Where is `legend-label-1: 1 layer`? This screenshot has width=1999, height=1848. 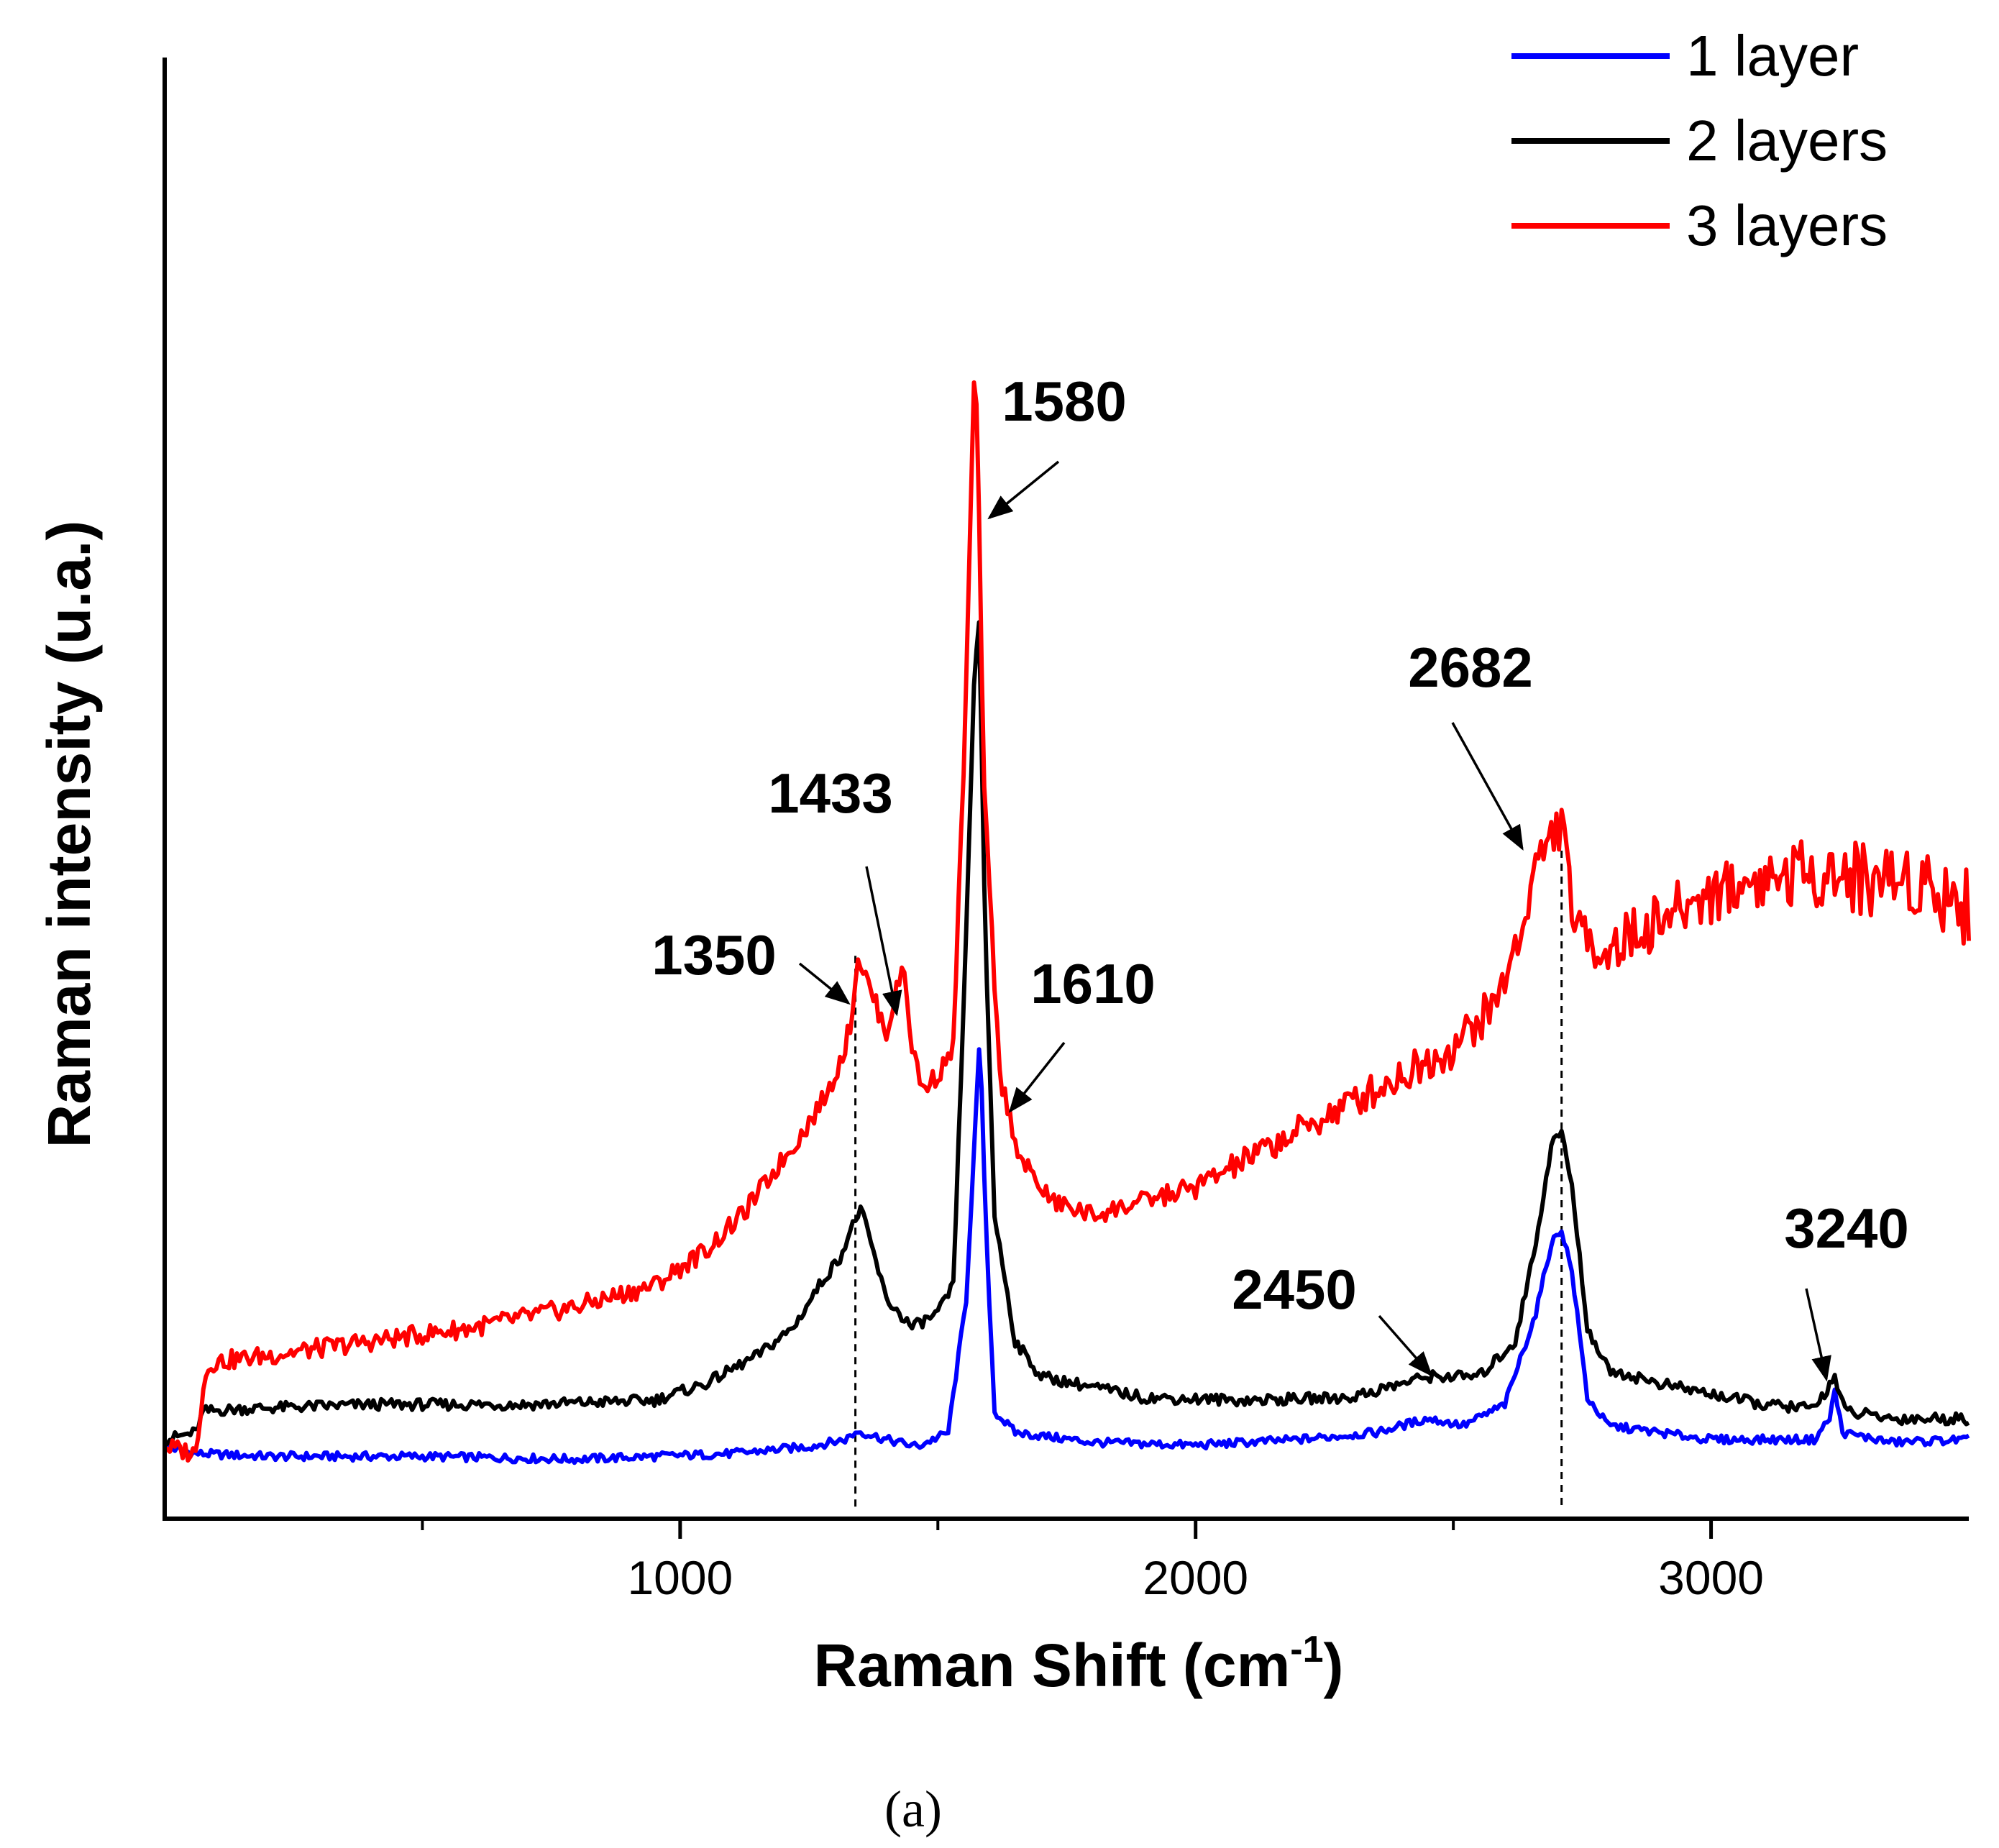
legend-label-1: 1 layer is located at coordinates (1772, 56).